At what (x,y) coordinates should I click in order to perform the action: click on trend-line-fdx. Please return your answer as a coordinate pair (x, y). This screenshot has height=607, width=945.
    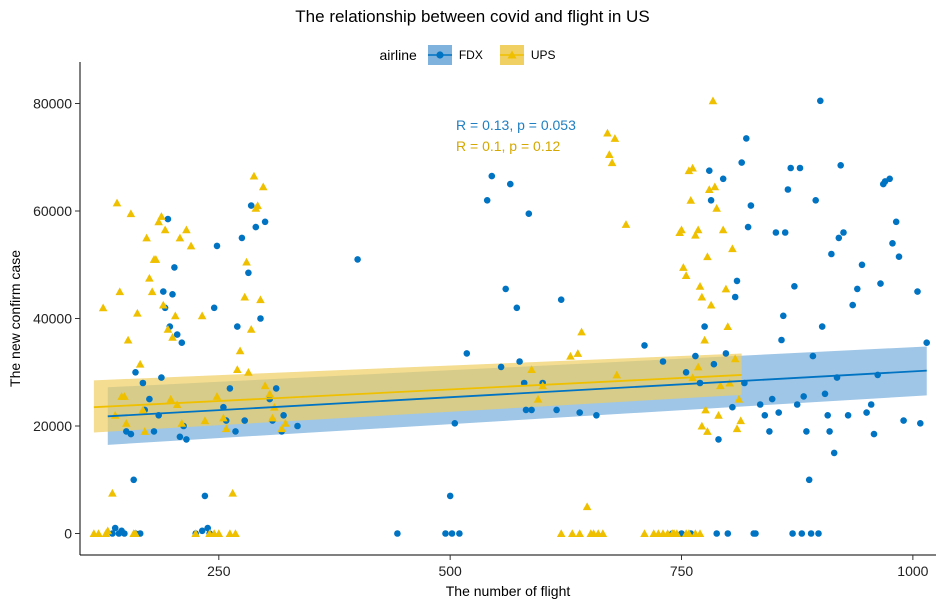
    Looking at the image, I should click on (517, 393).